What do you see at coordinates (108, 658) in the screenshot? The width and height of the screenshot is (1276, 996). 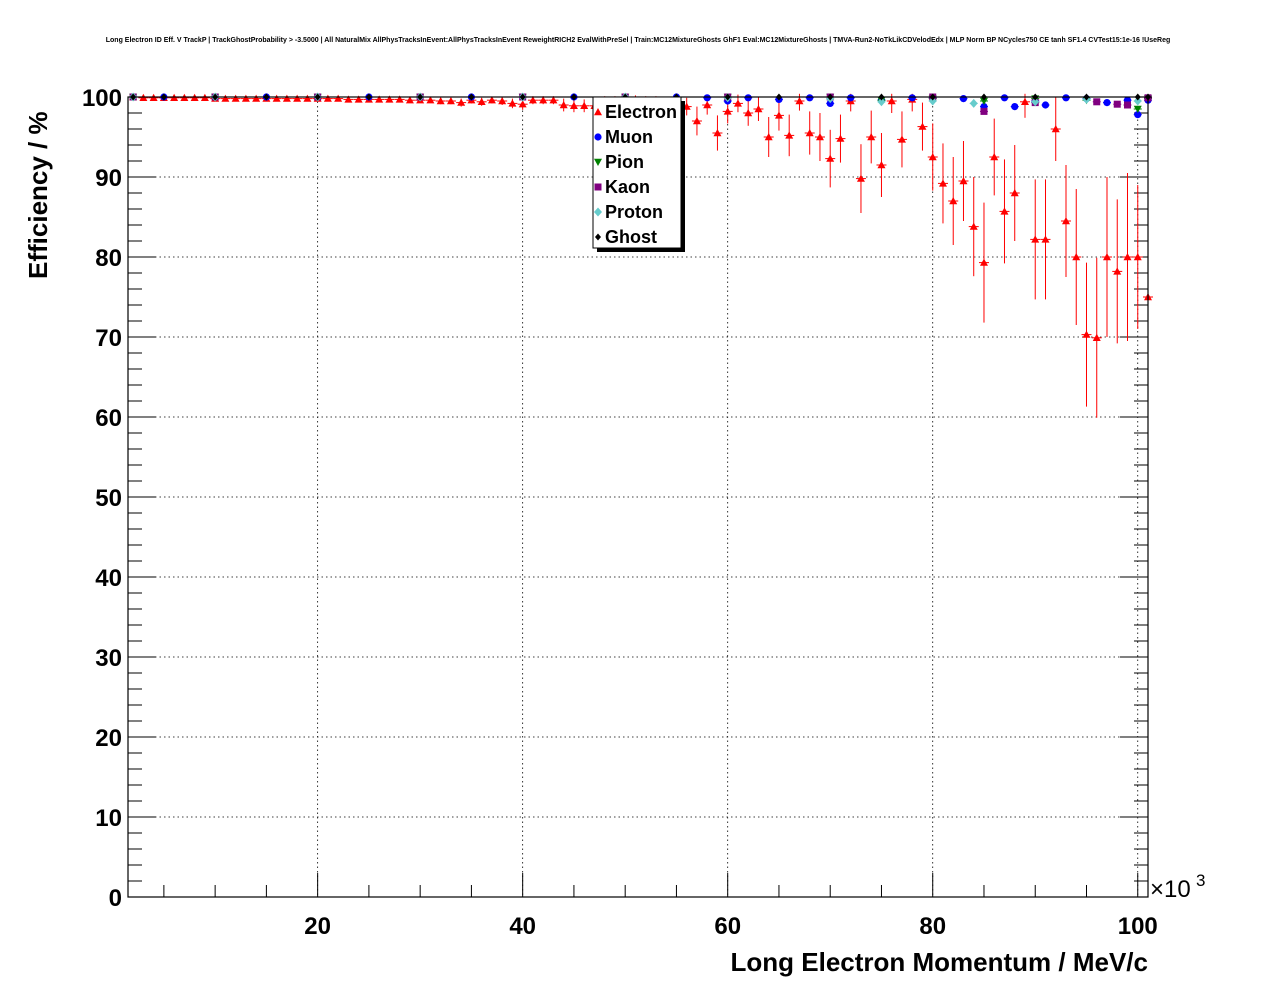 I see `y-tick-label: 30` at bounding box center [108, 658].